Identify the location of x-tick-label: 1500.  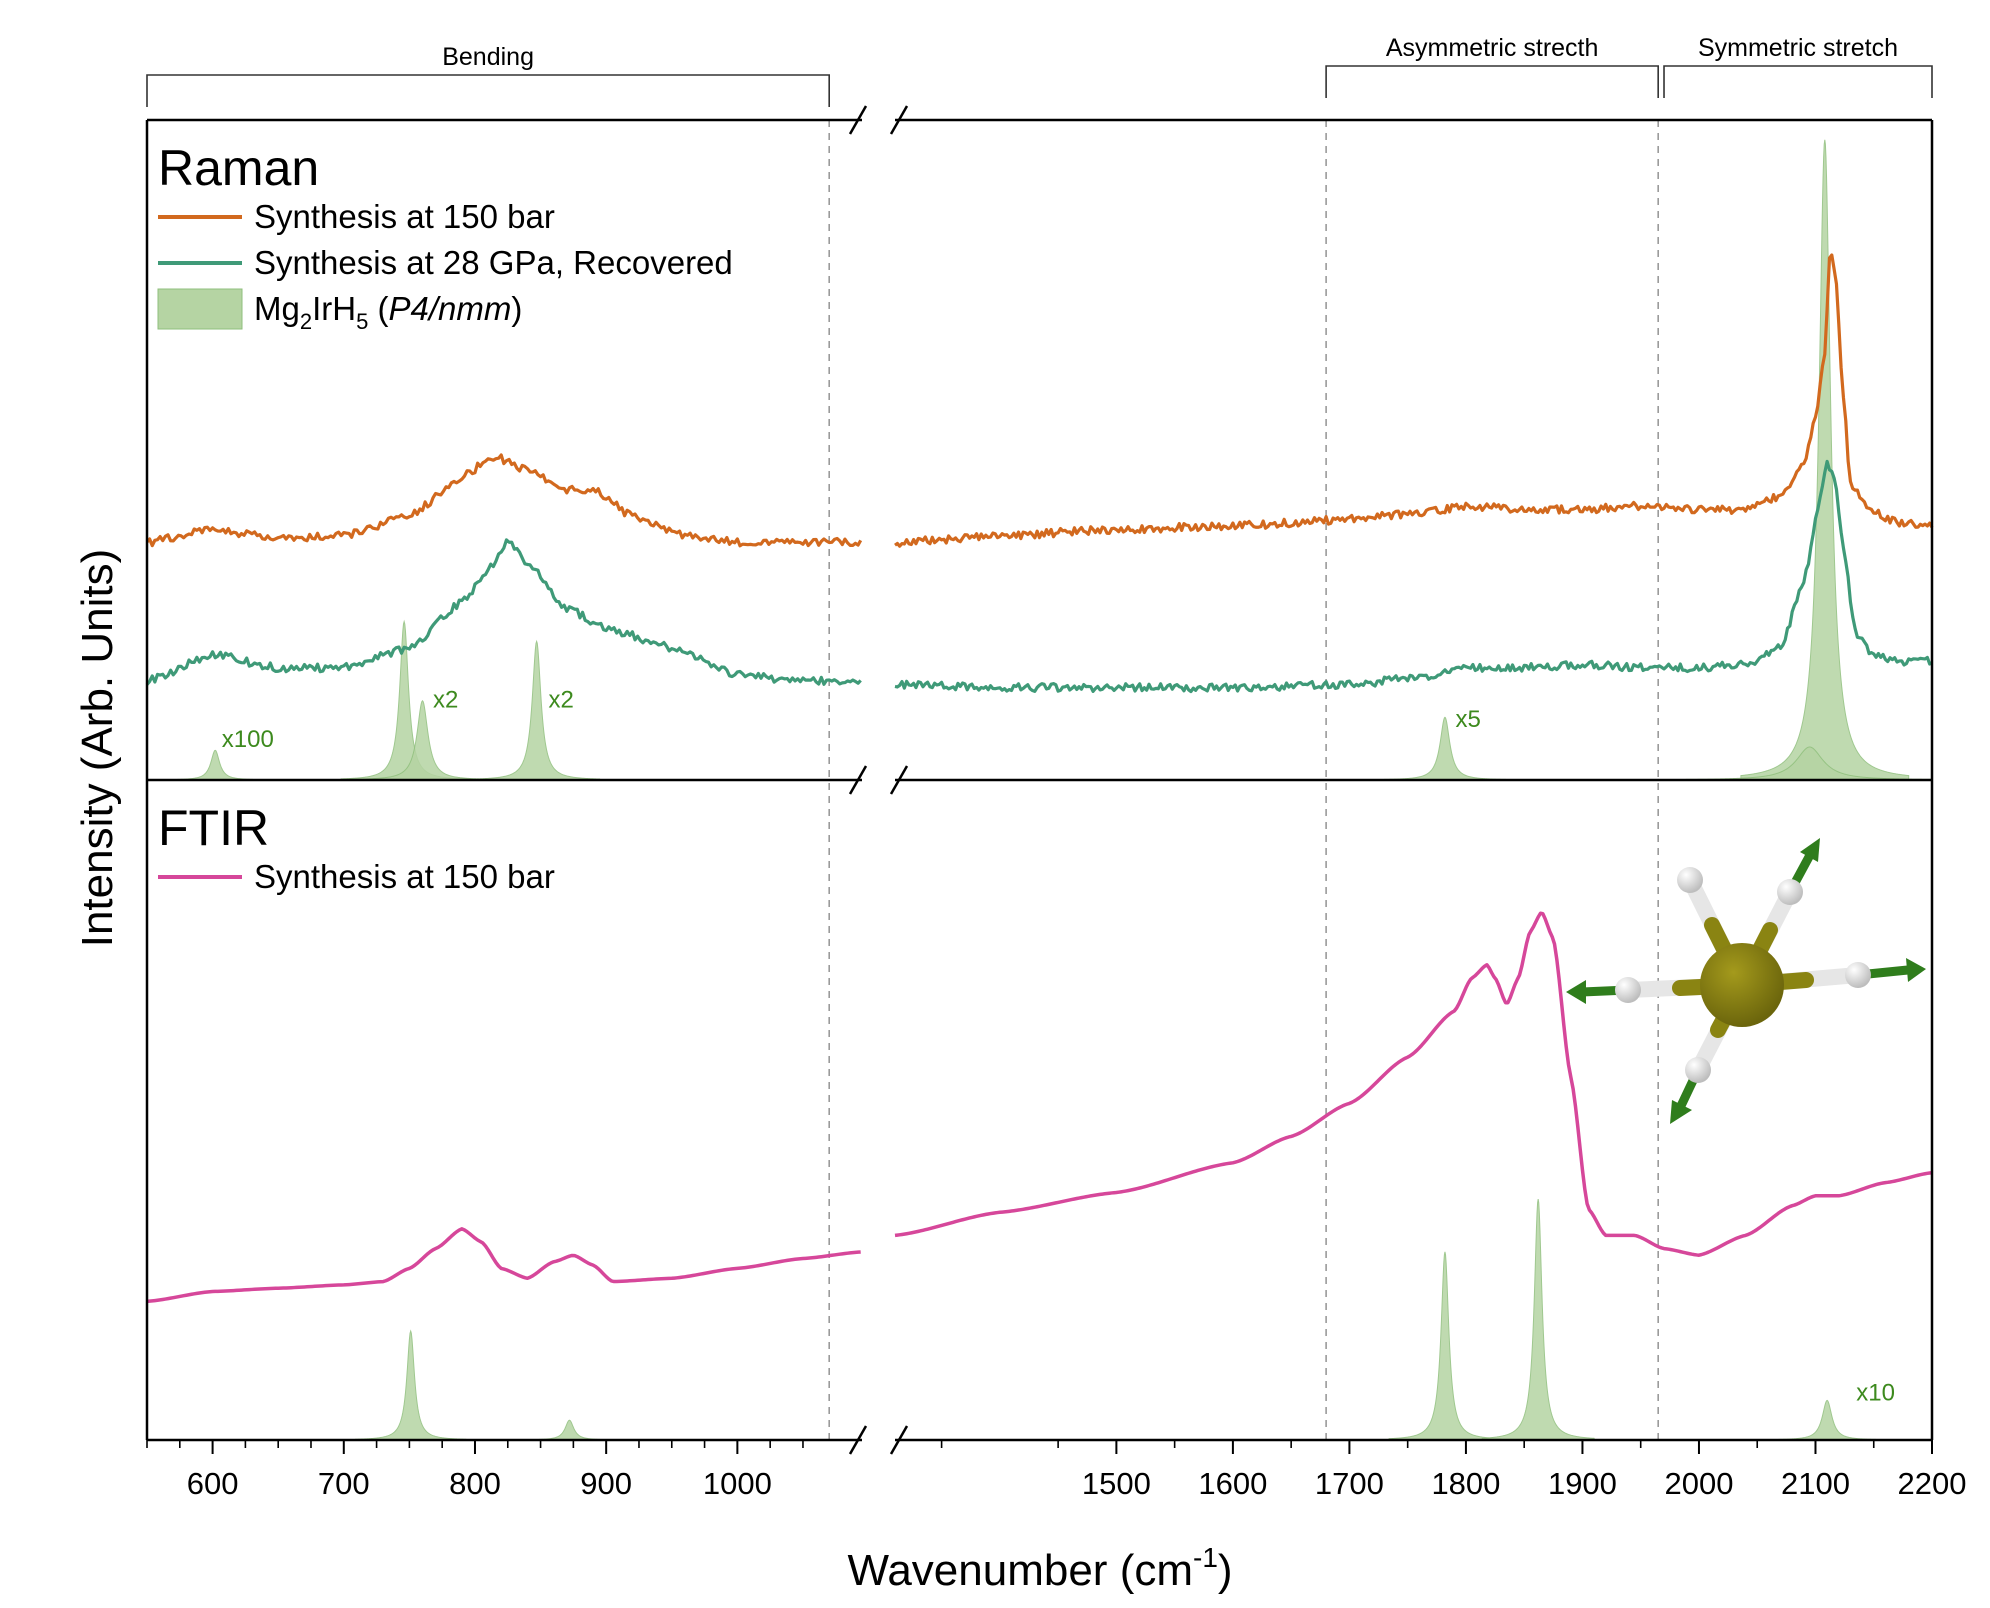
(1116, 1483).